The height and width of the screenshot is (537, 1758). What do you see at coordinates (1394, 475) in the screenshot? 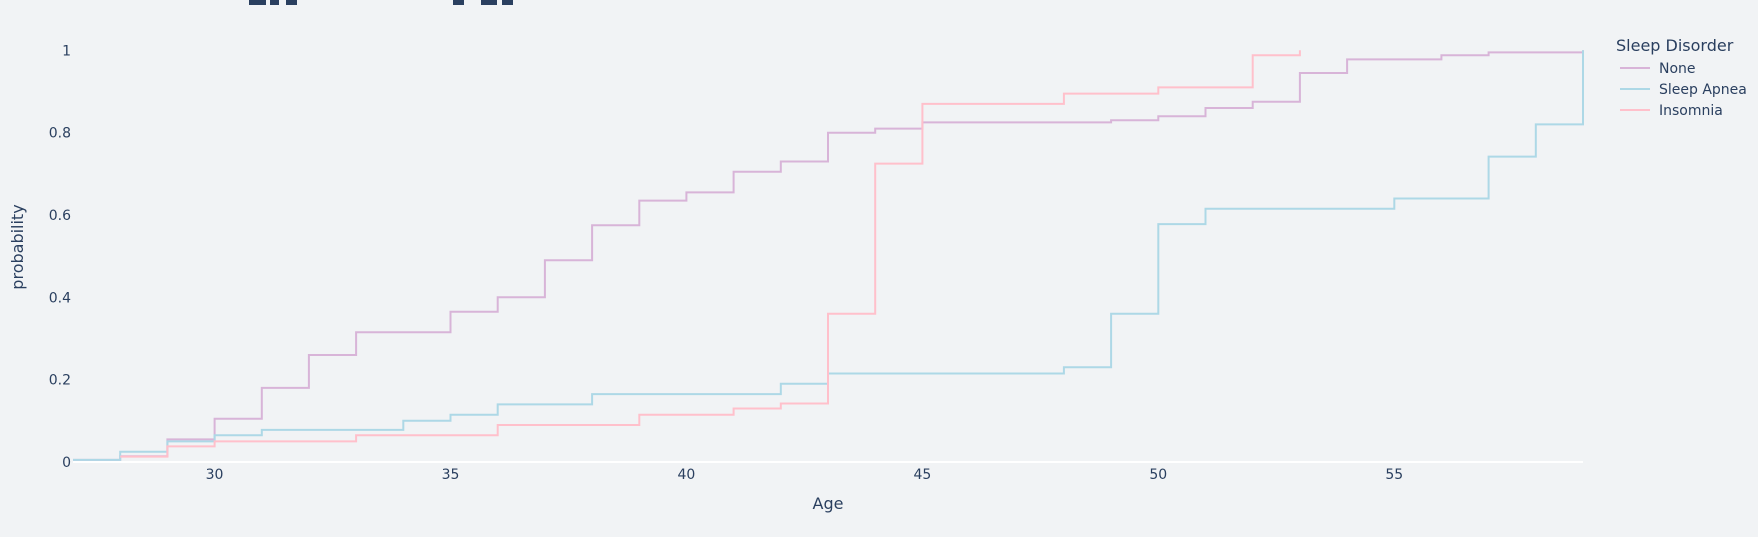
I see `x-tick-label: 55` at bounding box center [1394, 475].